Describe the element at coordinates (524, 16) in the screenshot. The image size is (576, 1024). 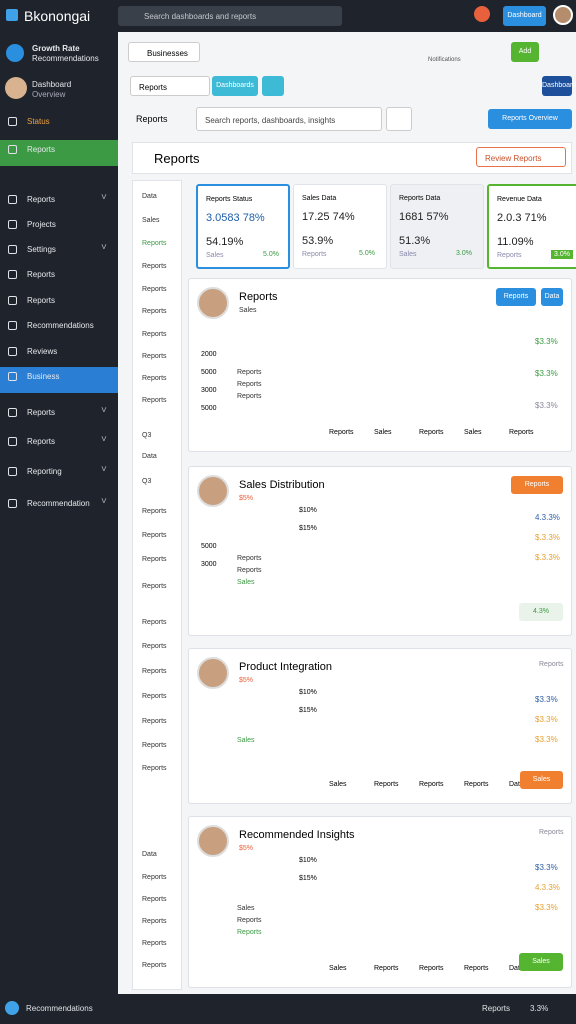
I see `dashboard-button: Dashboard` at that location.